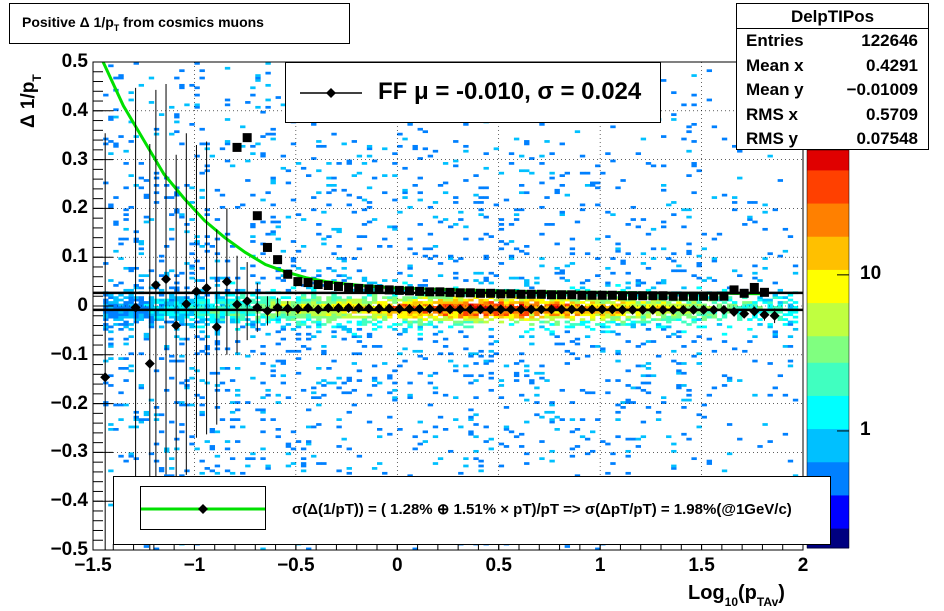 The image size is (944, 611). Describe the element at coordinates (832, 115) in the screenshot. I see `stats-row: RMS x 0.5709` at that location.